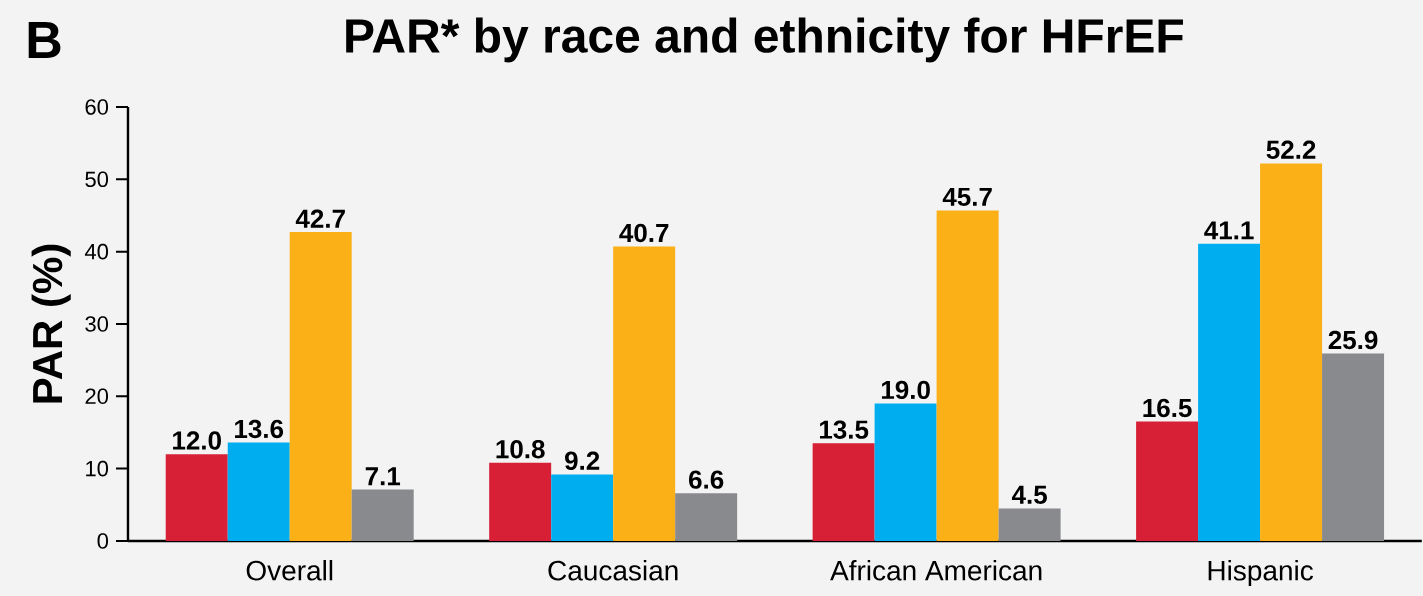  Describe the element at coordinates (1261, 573) in the screenshot. I see `x-tick-label: Hispanic` at that location.